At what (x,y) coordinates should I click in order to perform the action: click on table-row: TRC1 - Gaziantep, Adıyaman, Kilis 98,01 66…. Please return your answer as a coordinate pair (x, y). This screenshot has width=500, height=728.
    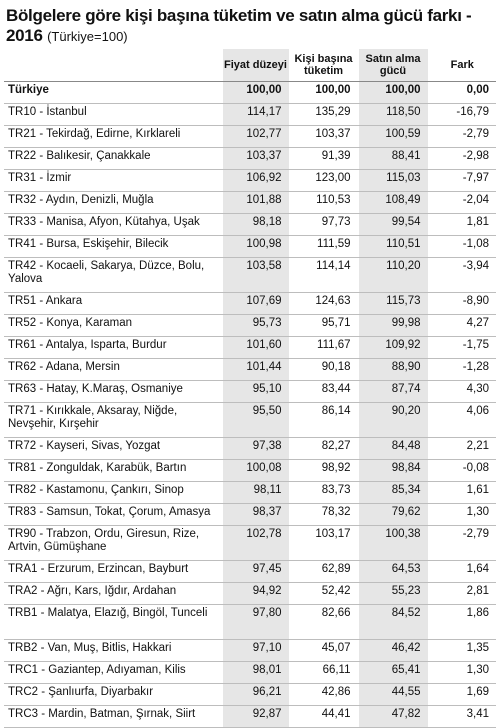
    Looking at the image, I should click on (250, 672).